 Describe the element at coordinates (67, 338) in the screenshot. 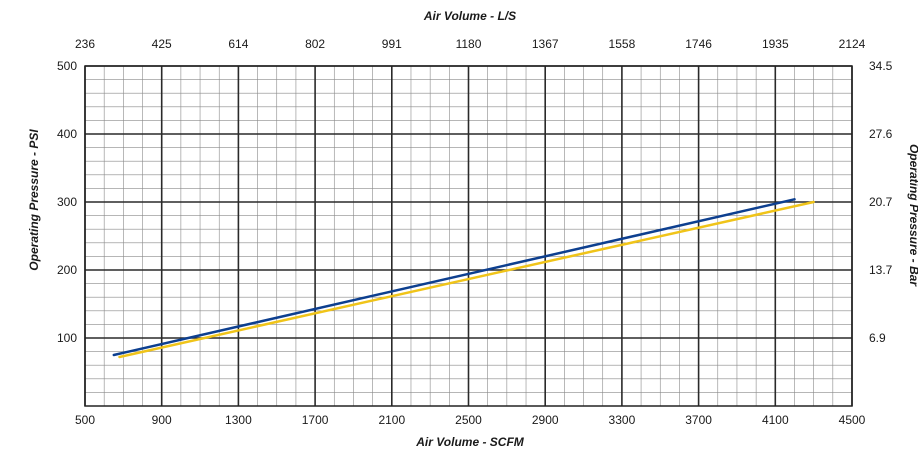

I see `y-tick-label: 100` at that location.